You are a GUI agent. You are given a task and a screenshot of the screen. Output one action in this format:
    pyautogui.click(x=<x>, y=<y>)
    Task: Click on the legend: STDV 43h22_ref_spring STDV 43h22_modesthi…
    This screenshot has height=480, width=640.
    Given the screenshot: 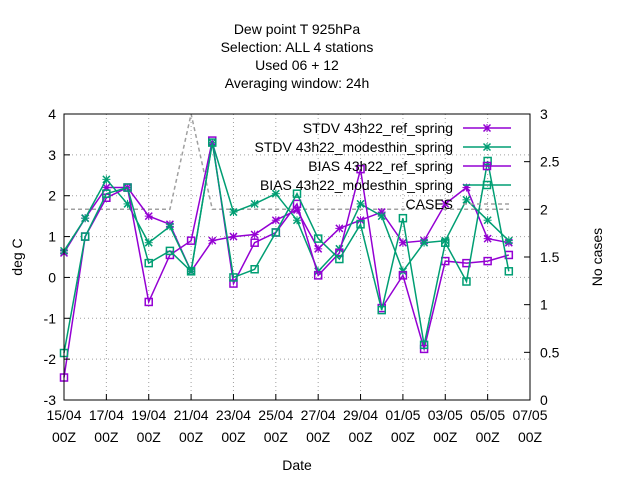 What is the action you would take?
    pyautogui.click(x=383, y=166)
    